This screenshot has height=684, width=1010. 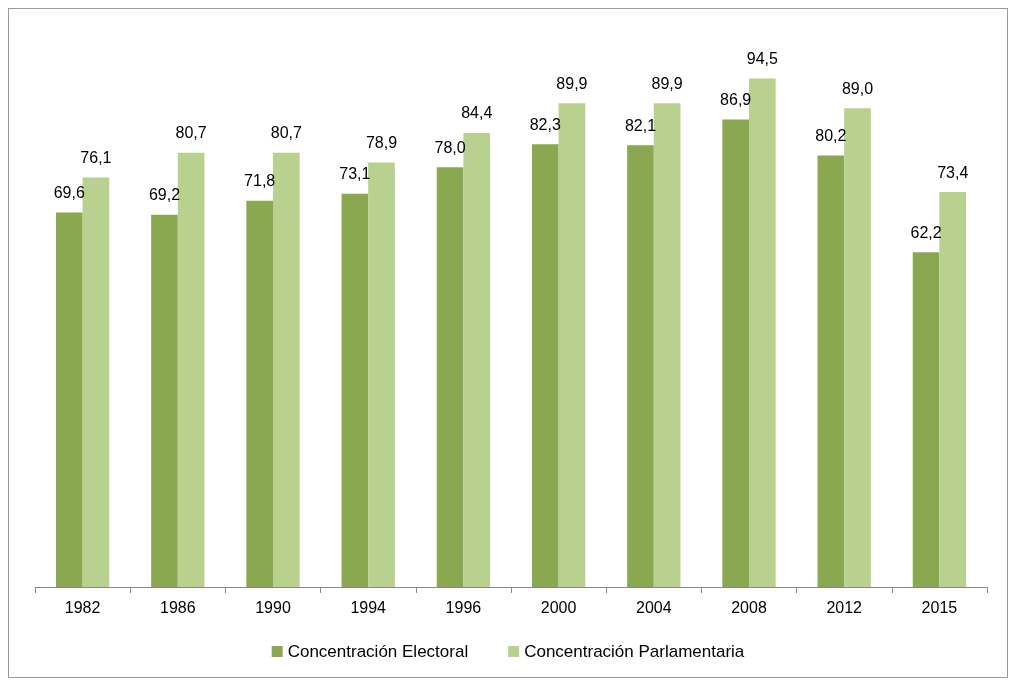 What do you see at coordinates (634, 651) in the screenshot?
I see `legend-label: Concentración Parlamentaria` at bounding box center [634, 651].